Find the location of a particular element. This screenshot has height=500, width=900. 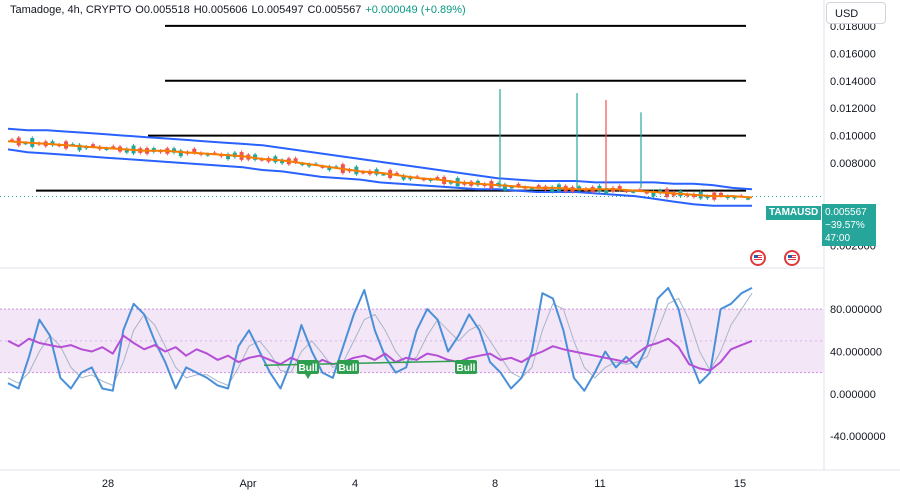

currency-button: USD is located at coordinates (856, 13).